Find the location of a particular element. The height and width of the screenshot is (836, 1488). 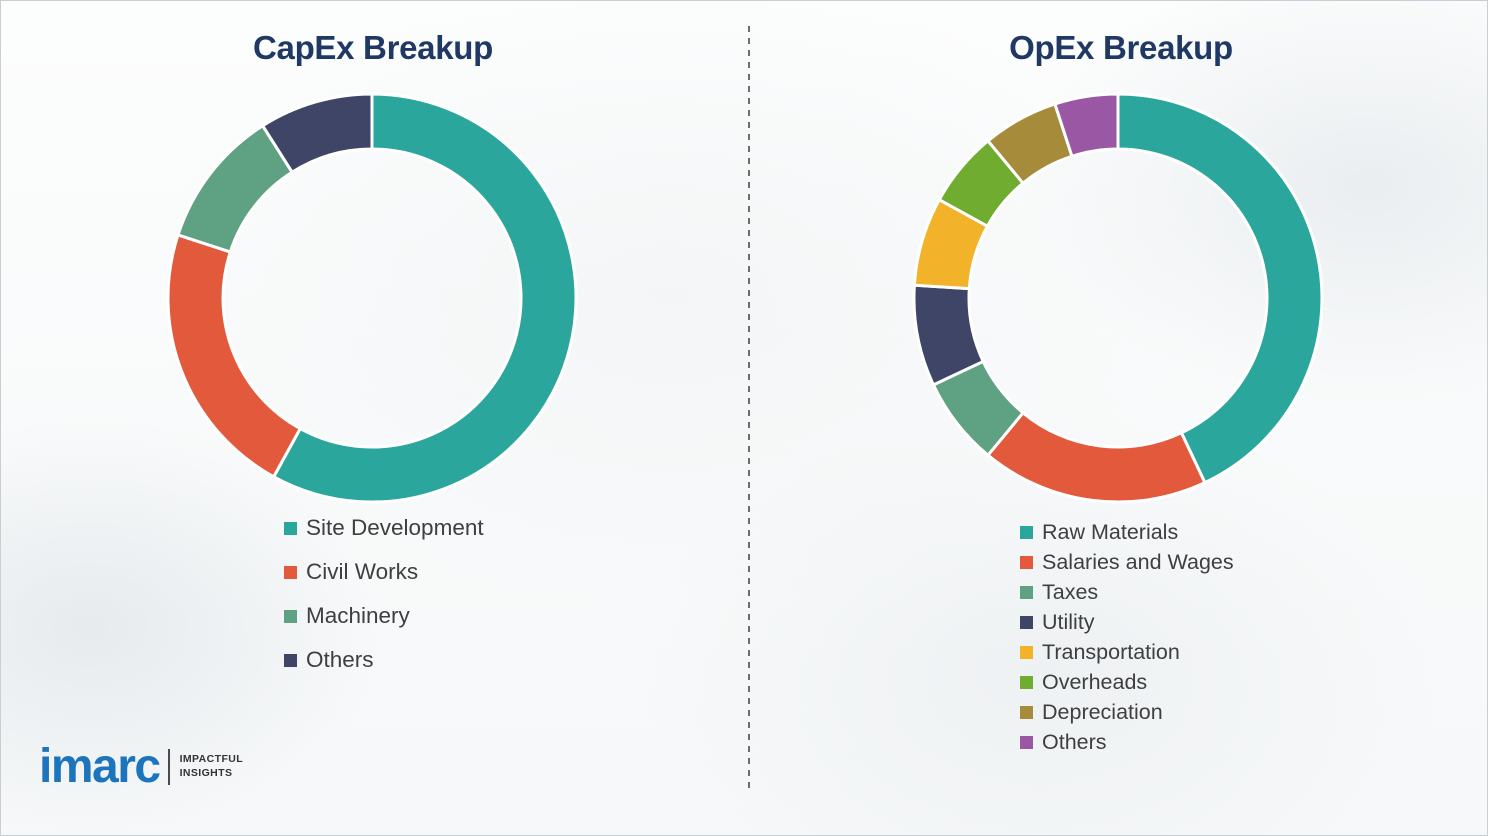

legend-item: Site Development is located at coordinates (384, 528).